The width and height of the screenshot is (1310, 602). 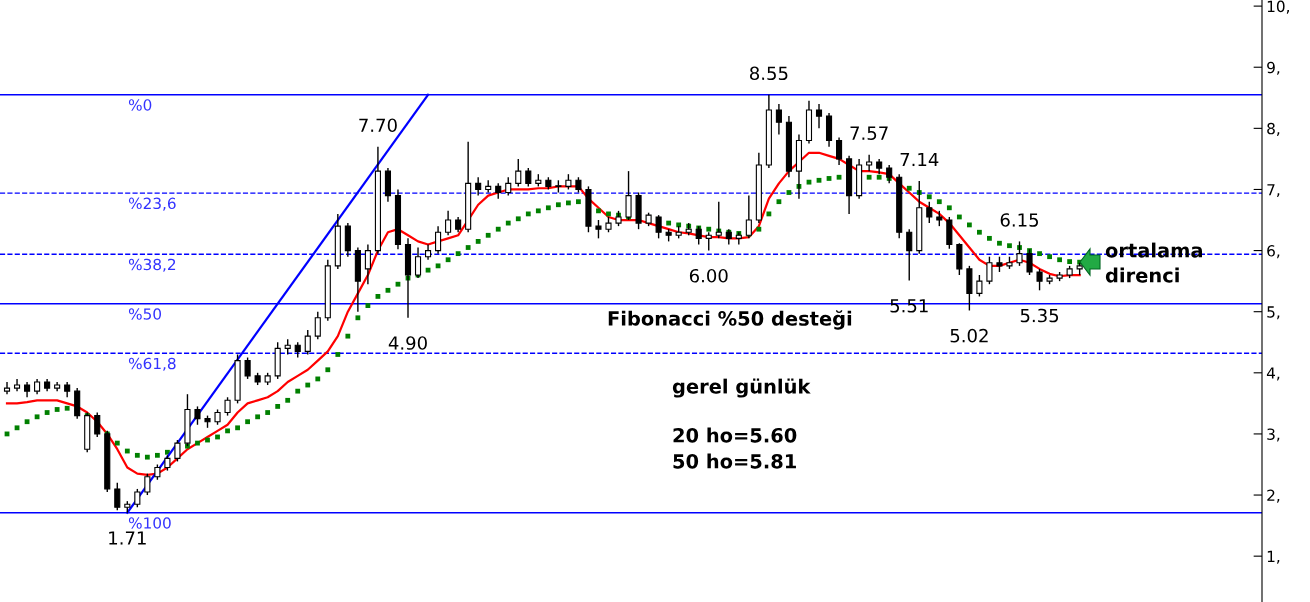 I want to click on annotation: %38,2, so click(x=152, y=265).